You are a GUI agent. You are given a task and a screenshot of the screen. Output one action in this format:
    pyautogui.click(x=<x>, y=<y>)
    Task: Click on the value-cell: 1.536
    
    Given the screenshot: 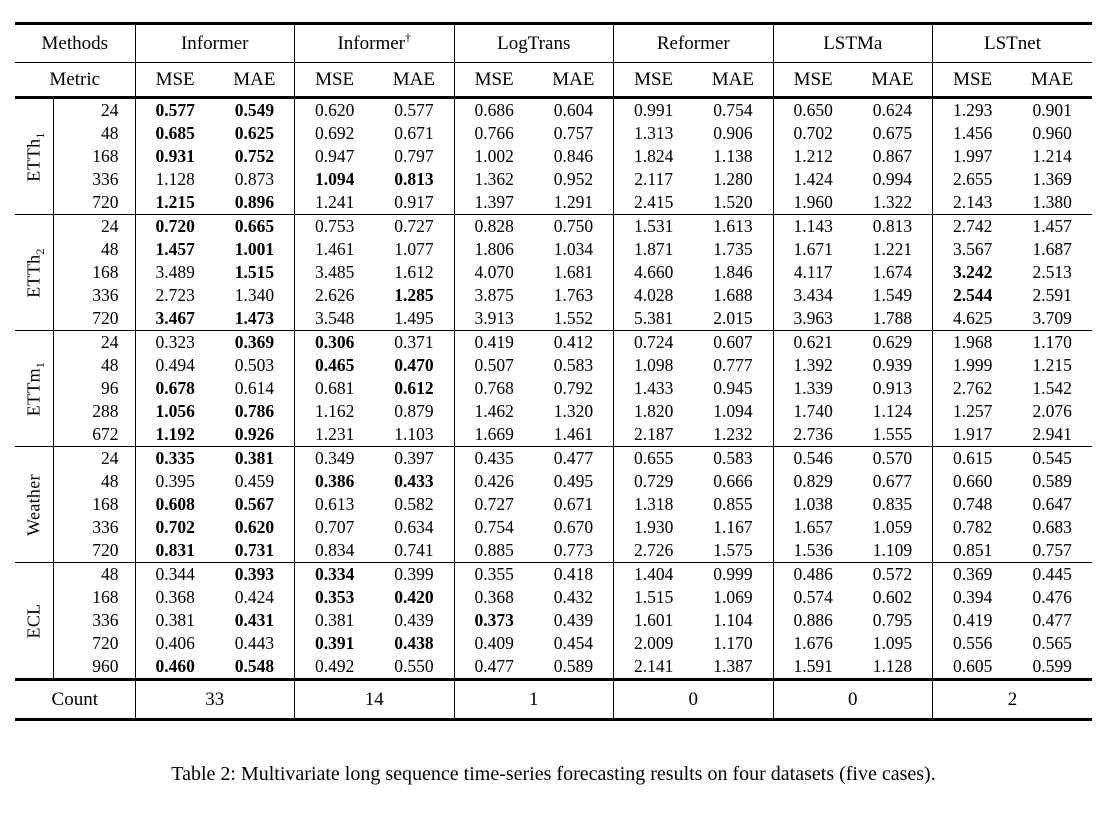 What is the action you would take?
    pyautogui.click(x=812, y=551)
    